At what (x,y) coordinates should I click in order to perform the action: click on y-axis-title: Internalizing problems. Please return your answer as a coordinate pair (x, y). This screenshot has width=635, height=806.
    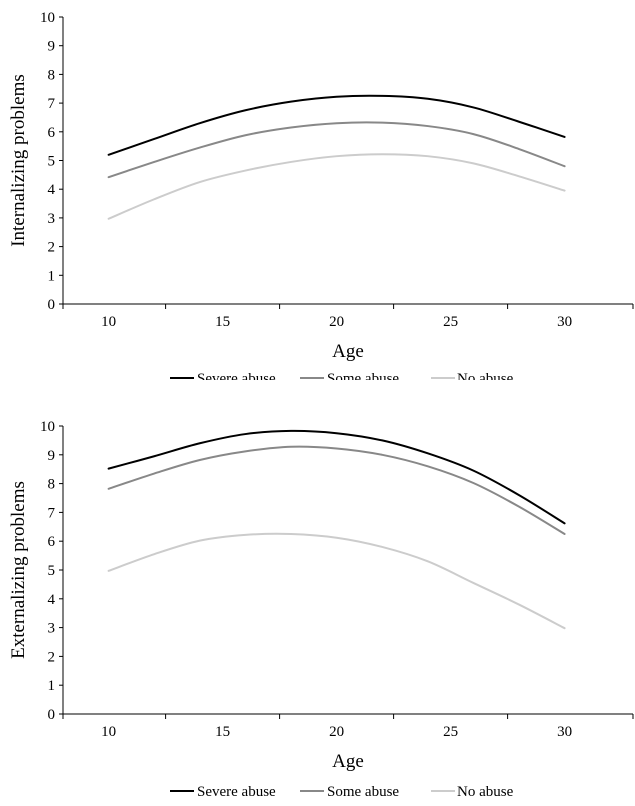
    Looking at the image, I should click on (18, 160).